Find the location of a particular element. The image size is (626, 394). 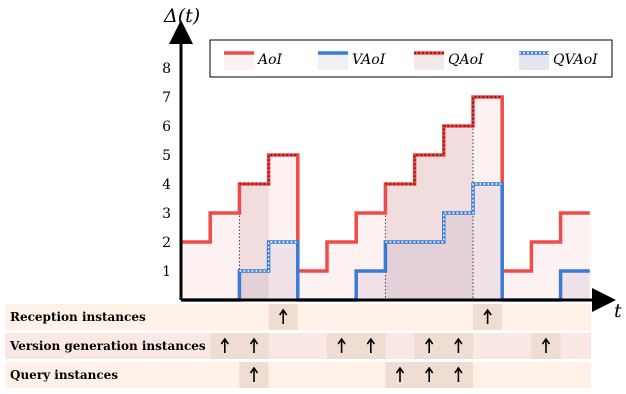

legend-label-qvaoi: QVAoI is located at coordinates (575, 60).